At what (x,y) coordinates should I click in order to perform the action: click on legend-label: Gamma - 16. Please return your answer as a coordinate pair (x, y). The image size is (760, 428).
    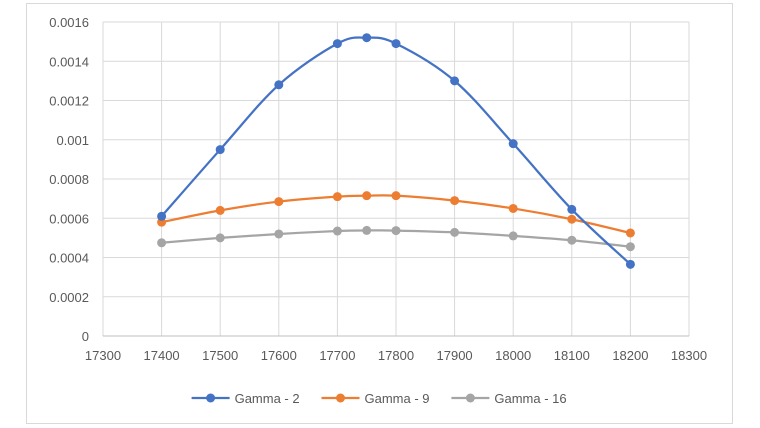
    Looking at the image, I should click on (530, 398).